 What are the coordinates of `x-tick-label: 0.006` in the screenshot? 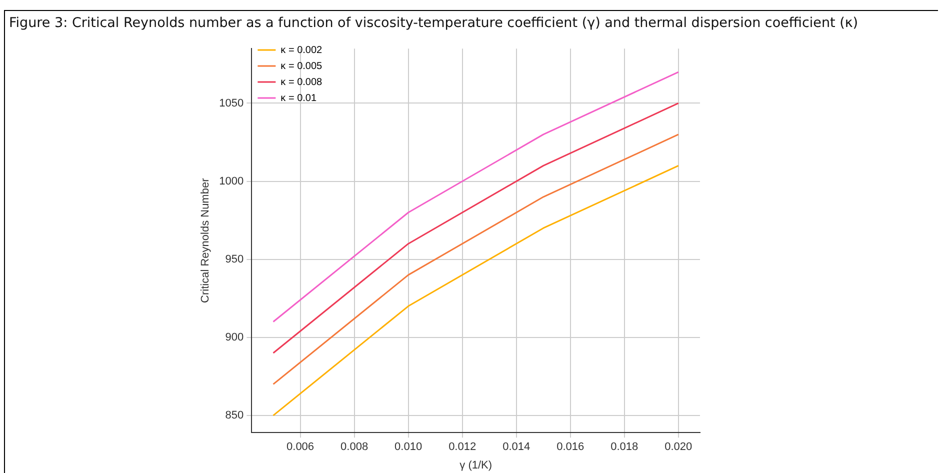 It's located at (300, 447).